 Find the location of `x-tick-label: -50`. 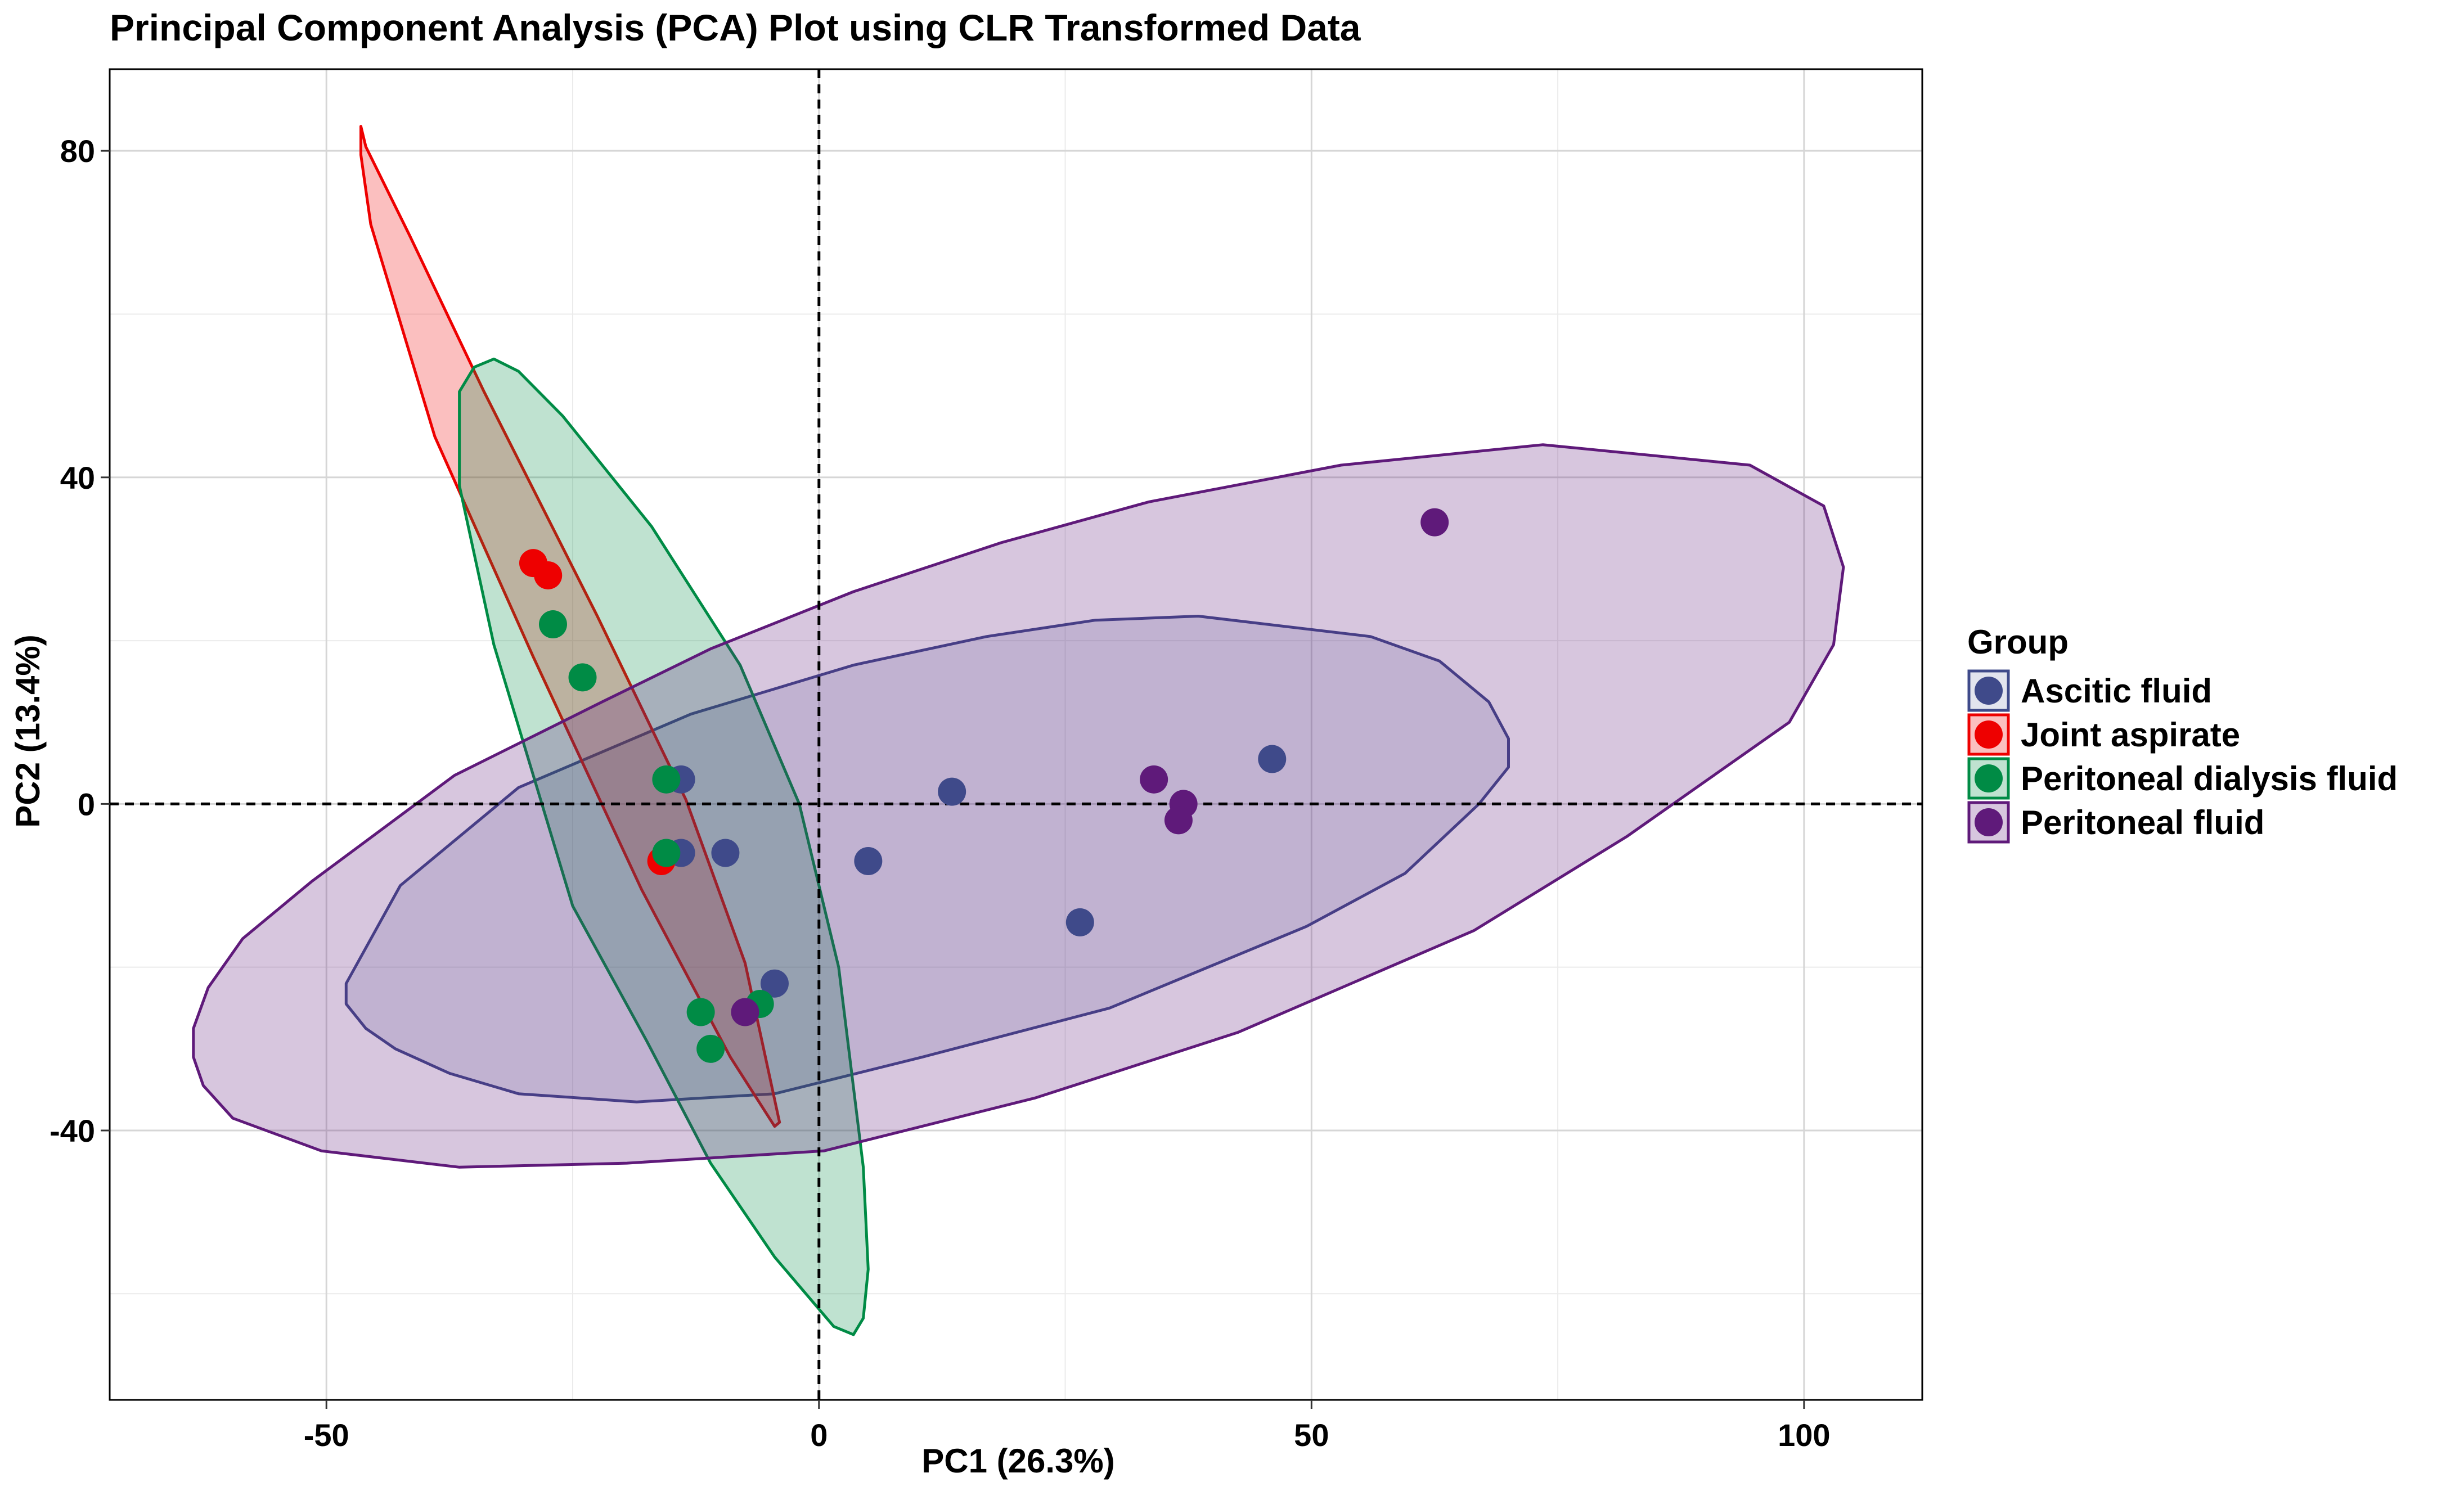

x-tick-label: -50 is located at coordinates (326, 1435).